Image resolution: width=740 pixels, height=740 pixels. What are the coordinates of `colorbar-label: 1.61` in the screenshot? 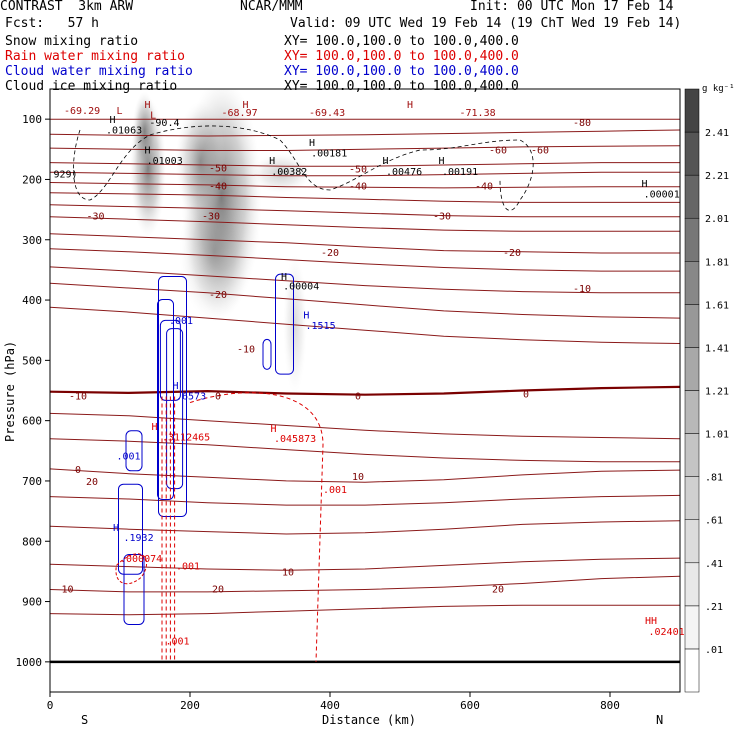 It's located at (717, 305).